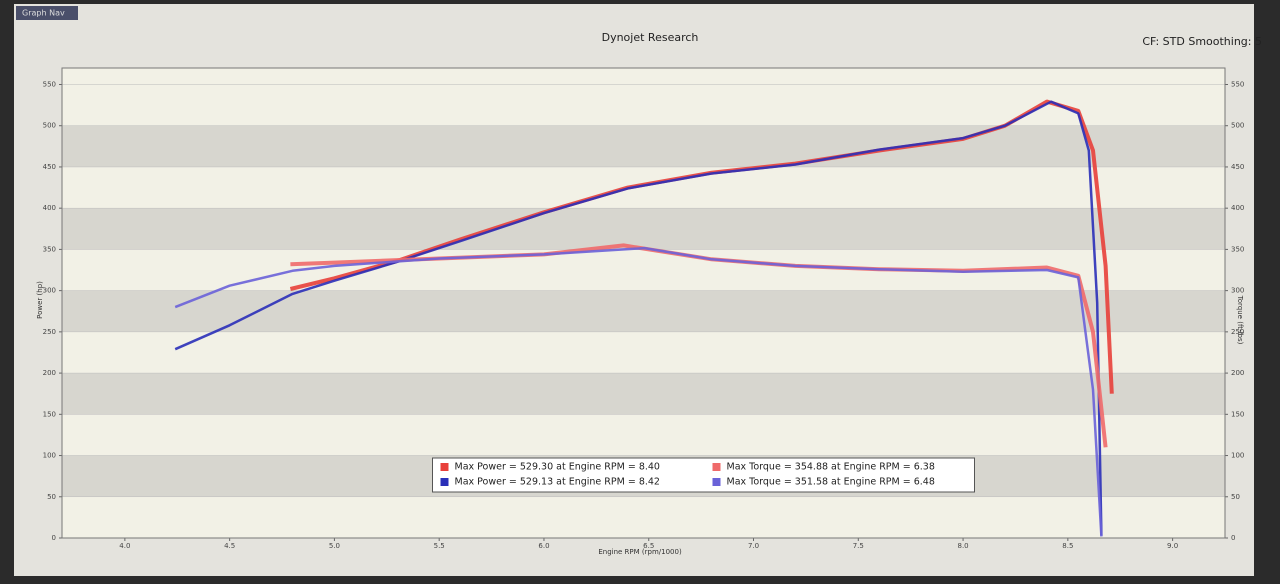  What do you see at coordinates (49, 84) in the screenshot?
I see `y-tick-label: 550` at bounding box center [49, 84].